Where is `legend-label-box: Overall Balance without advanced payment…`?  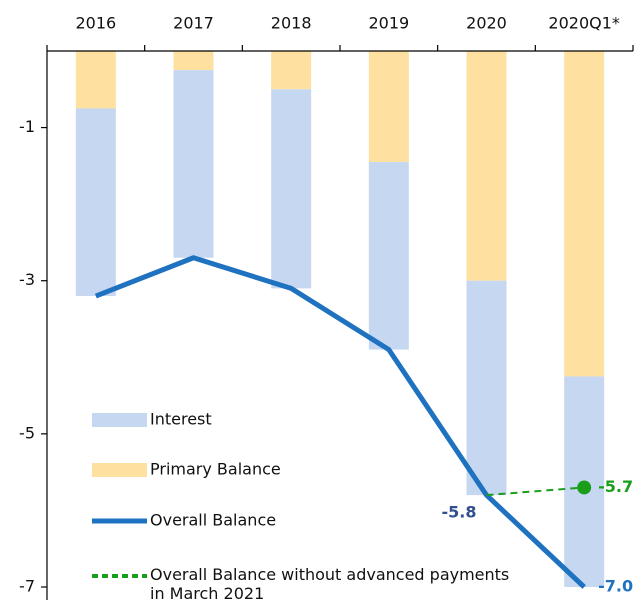 legend-label-box: Overall Balance without advanced payment… is located at coordinates (330, 584).